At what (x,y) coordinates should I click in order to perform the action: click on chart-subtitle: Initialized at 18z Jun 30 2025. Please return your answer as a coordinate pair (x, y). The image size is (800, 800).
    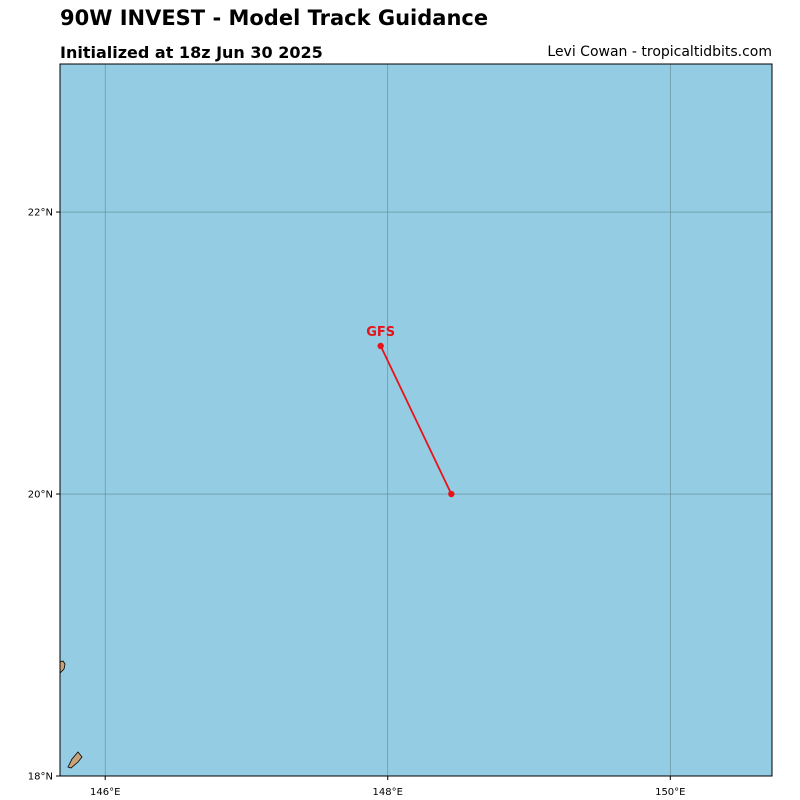
    Looking at the image, I should click on (191, 52).